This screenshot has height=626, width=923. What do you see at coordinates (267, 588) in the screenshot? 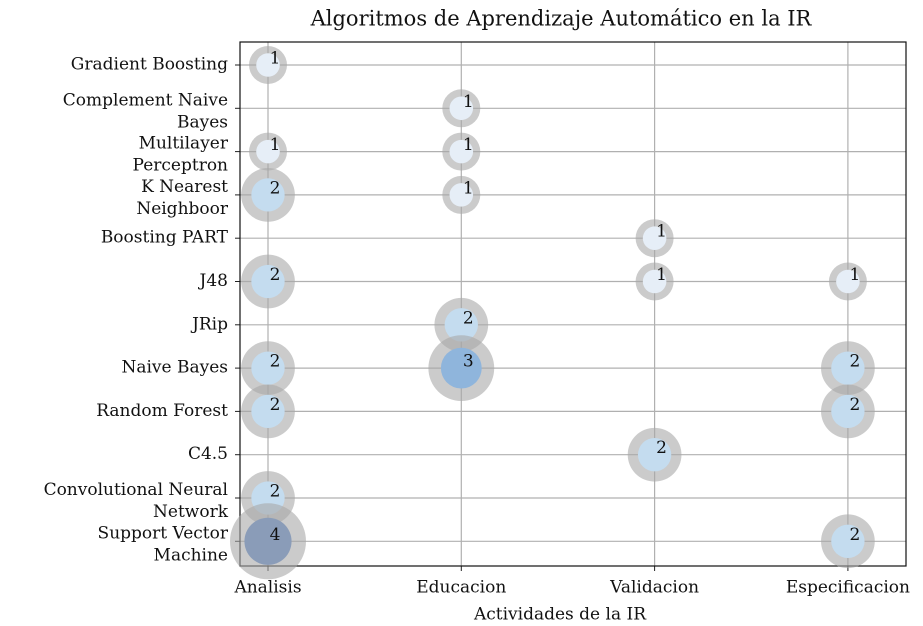
I see `x-tick-label: Analisis` at bounding box center [267, 588].